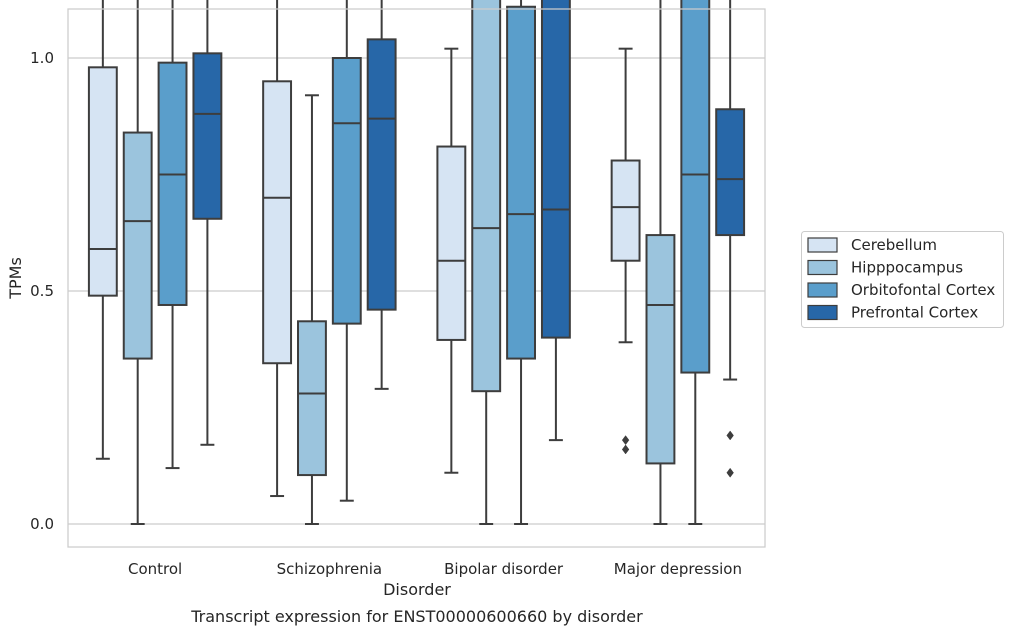 The height and width of the screenshot is (634, 1014). I want to click on legend-frame, so click(902, 279).